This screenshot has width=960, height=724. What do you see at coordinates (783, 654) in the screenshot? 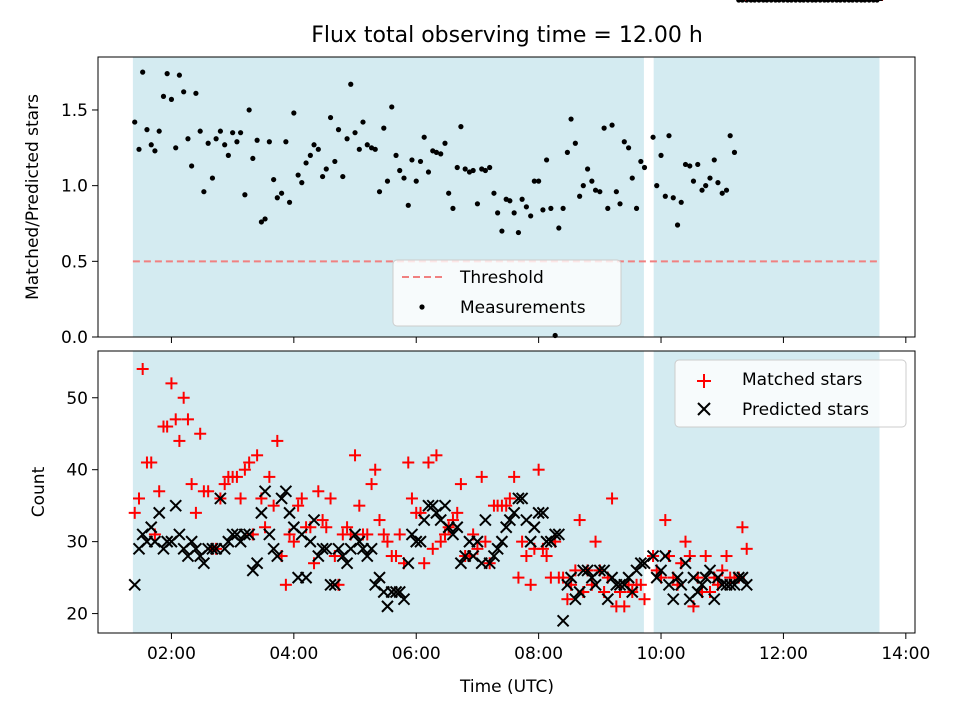
I see `x-tick-label: 12:00` at bounding box center [783, 654].